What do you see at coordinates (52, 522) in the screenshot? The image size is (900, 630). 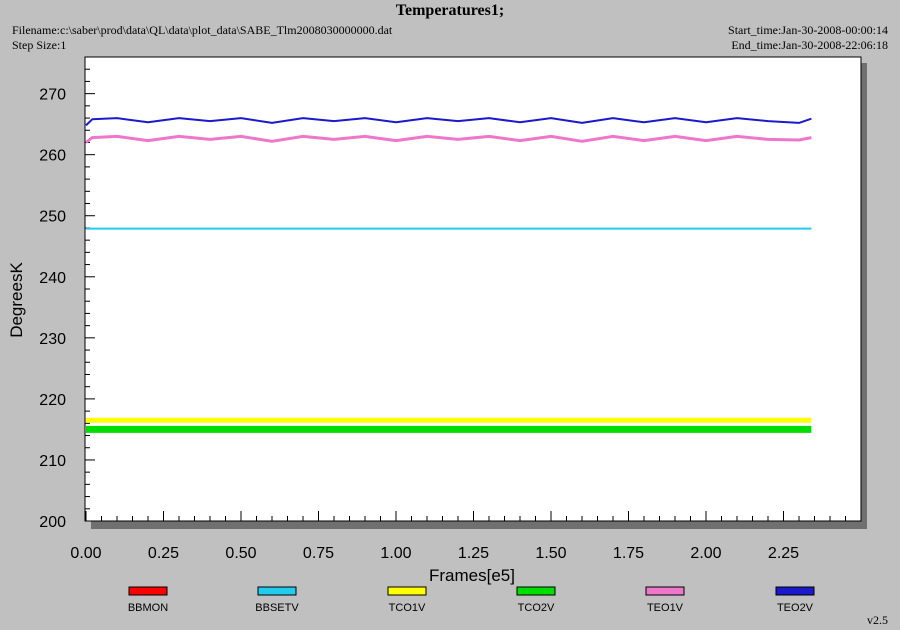 I see `y-tick-label: 200` at bounding box center [52, 522].